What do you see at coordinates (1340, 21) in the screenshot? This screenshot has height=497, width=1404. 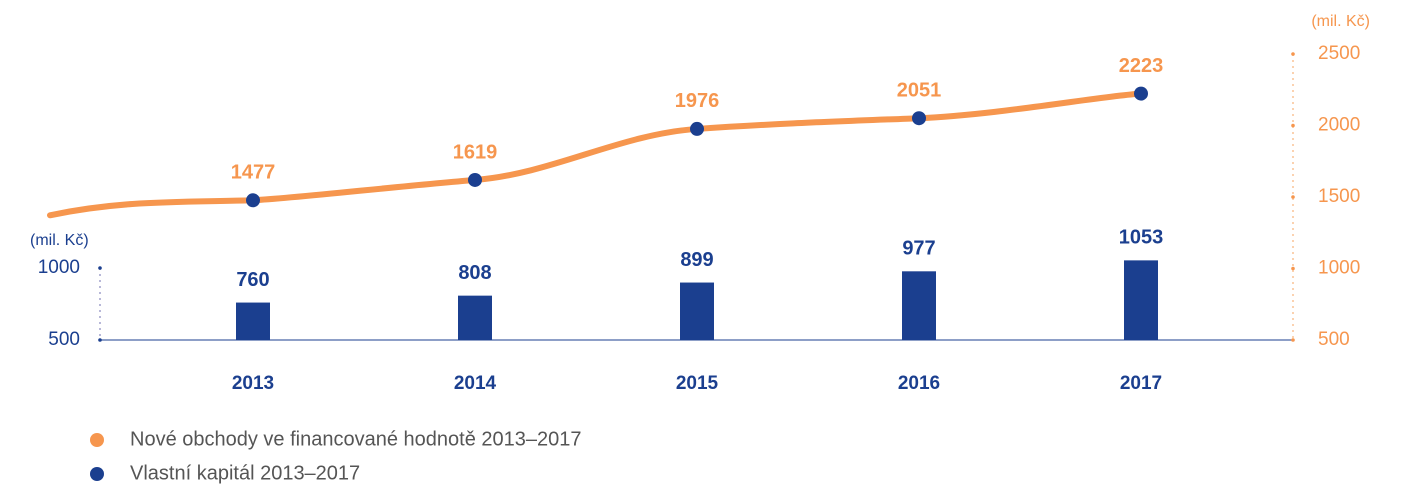 I see `y2-axis-label: (mil. Kč)` at bounding box center [1340, 21].